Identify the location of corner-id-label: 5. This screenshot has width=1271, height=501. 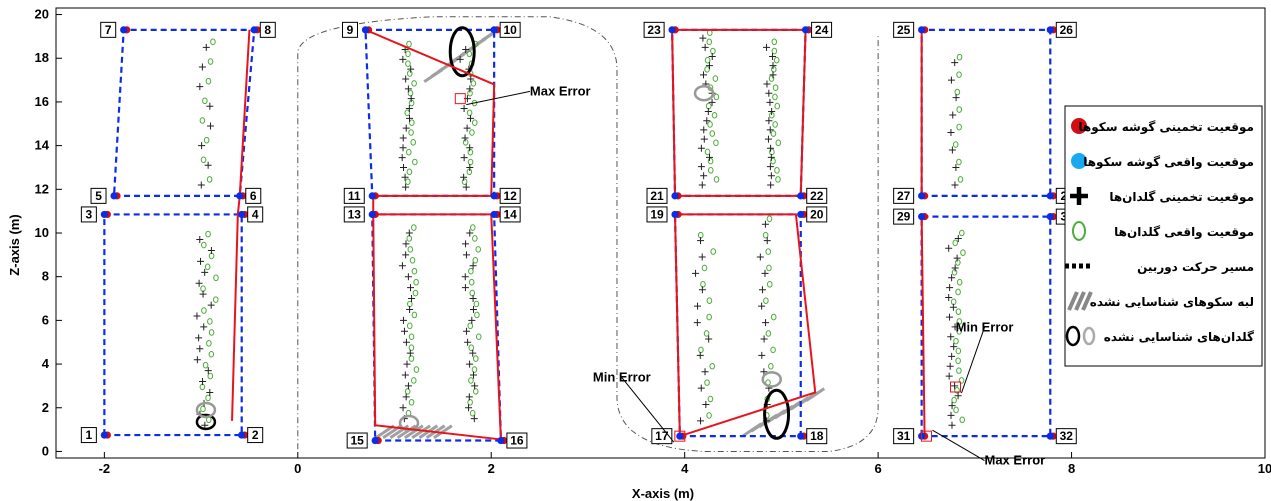
(98, 196).